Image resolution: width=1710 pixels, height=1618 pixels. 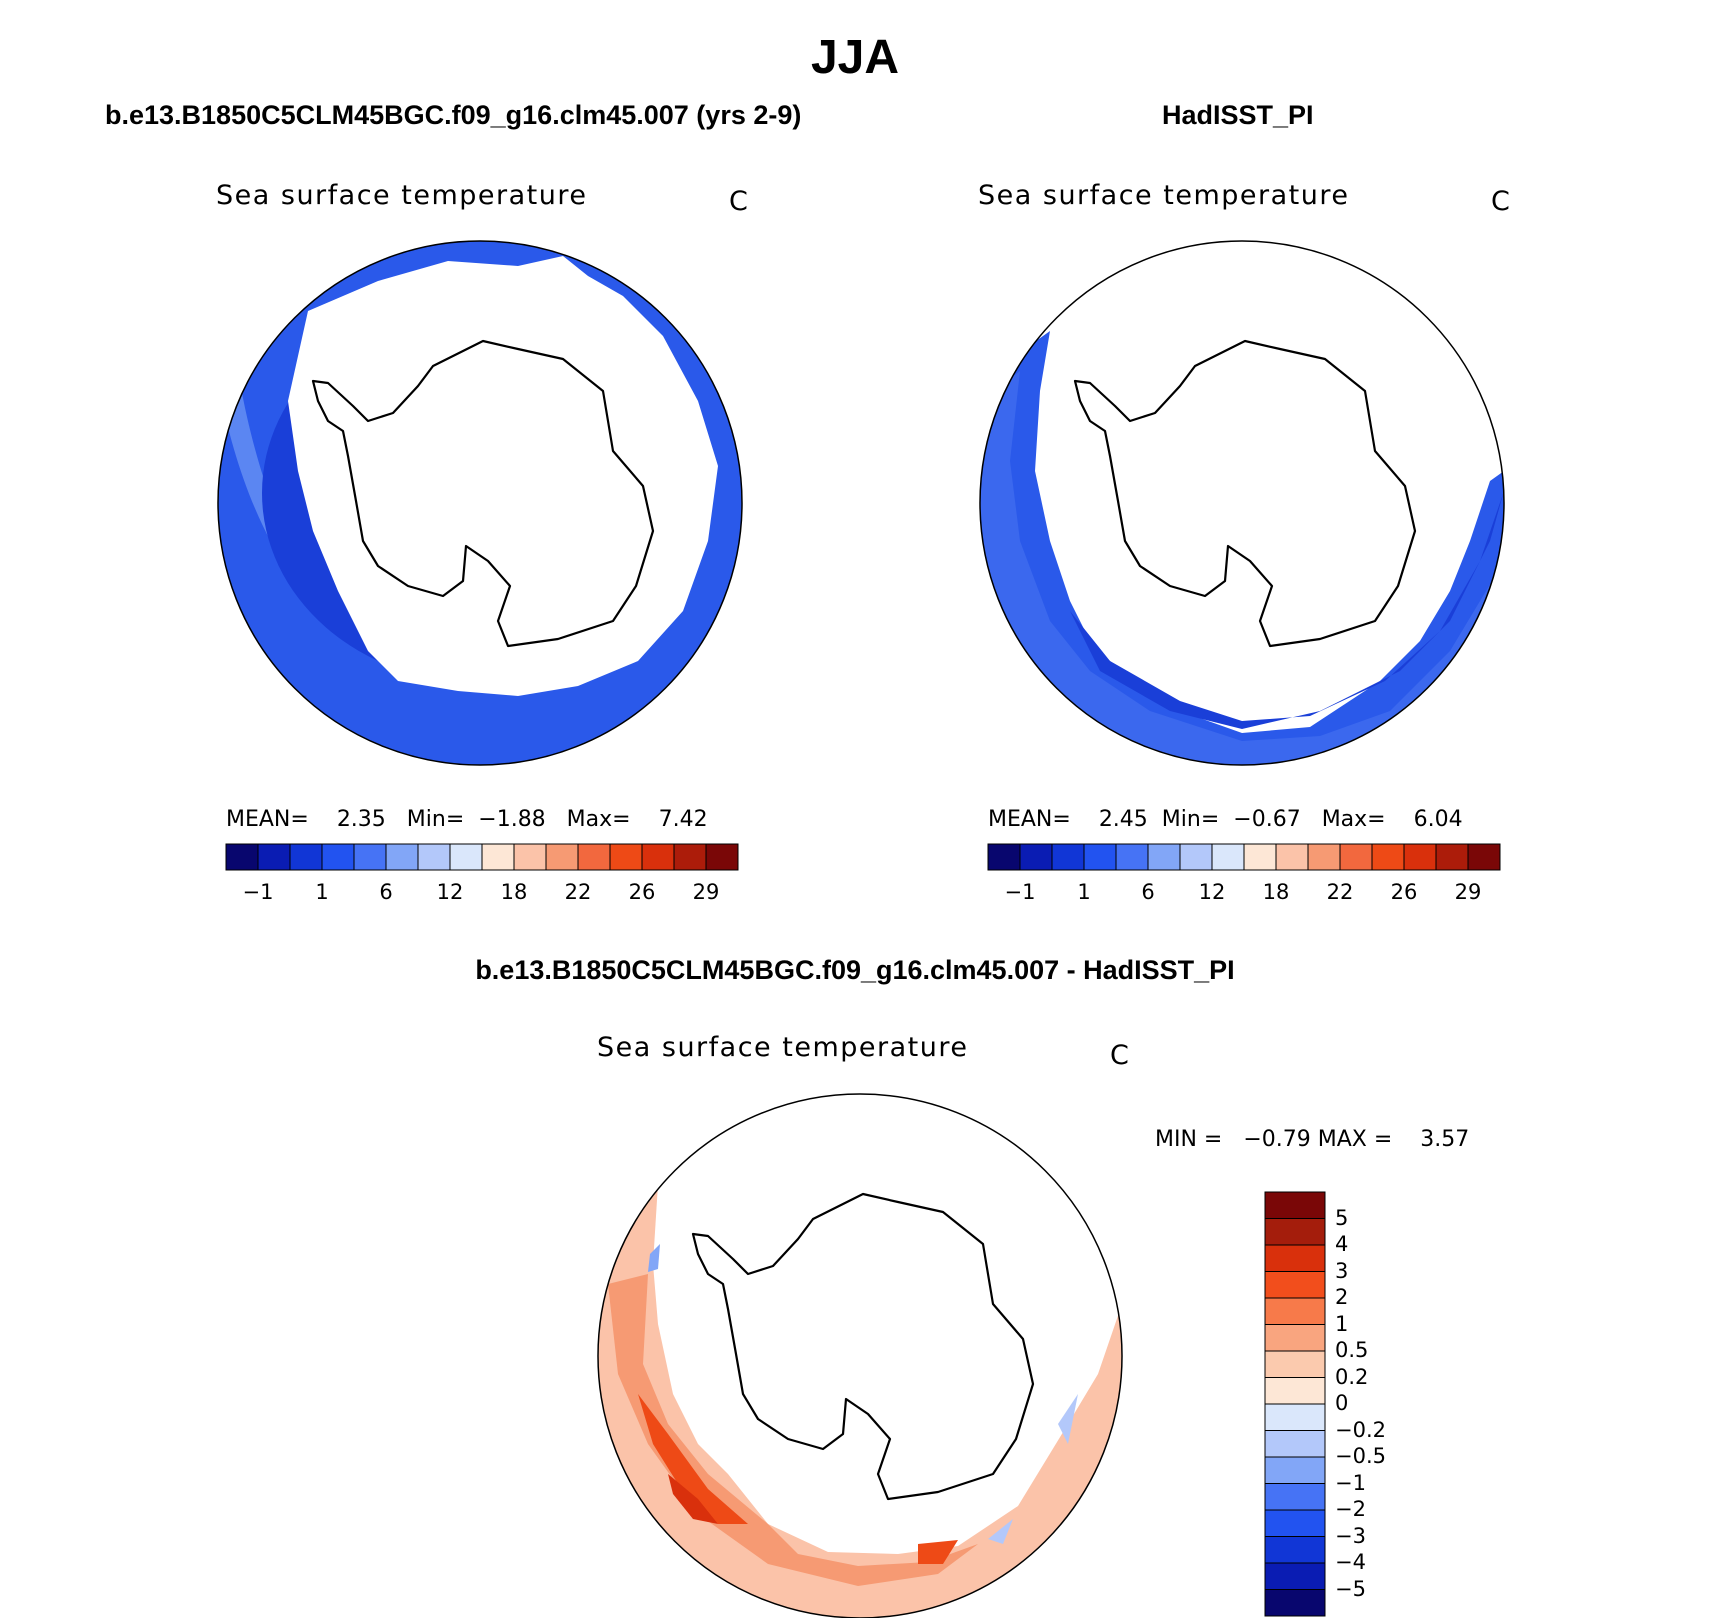 I want to click on panel-diff-colorbar, so click(x=1295, y=1404).